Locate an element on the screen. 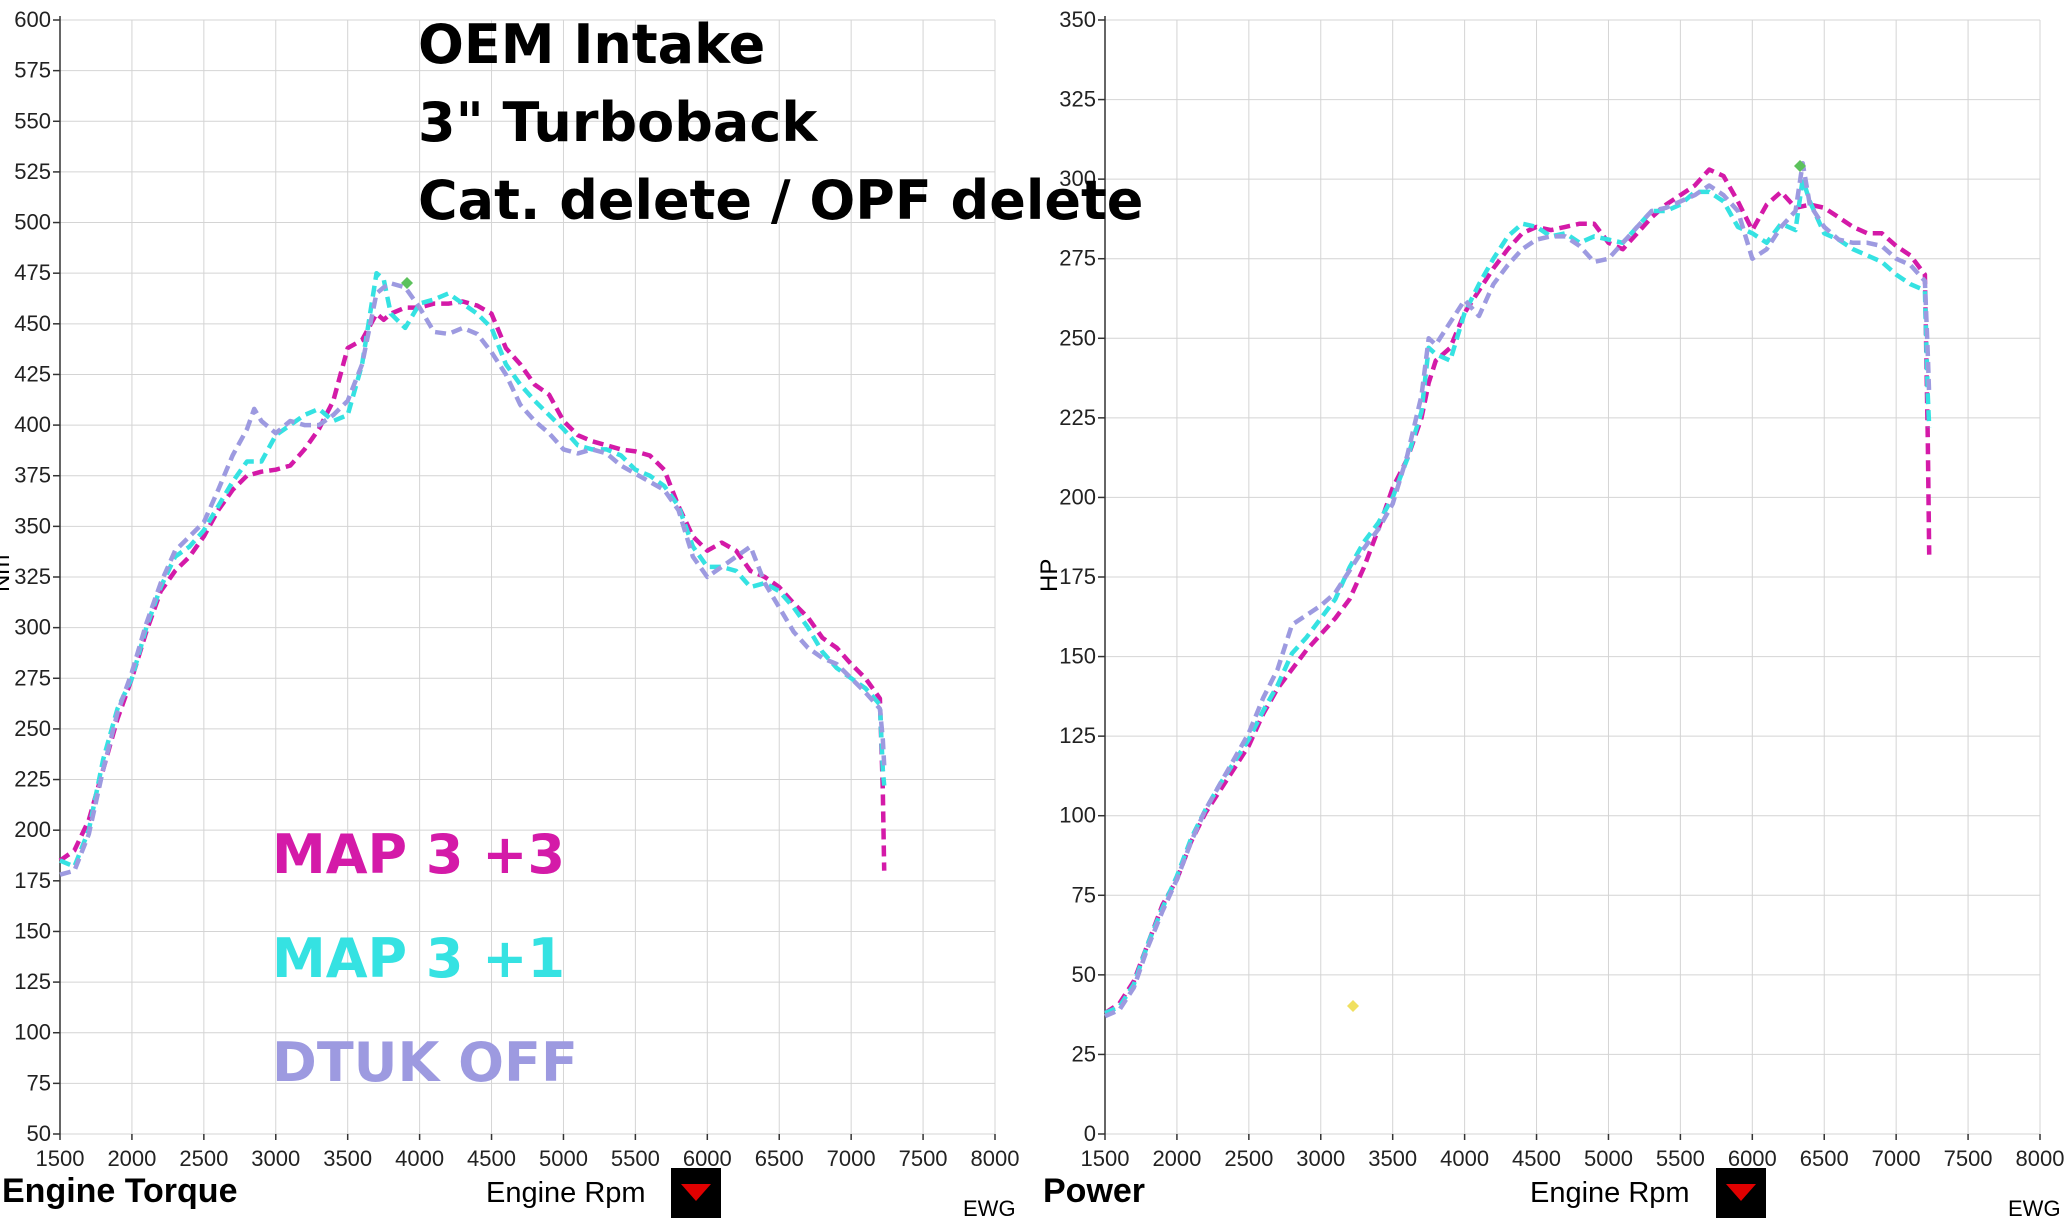 The height and width of the screenshot is (1222, 2068). torque-y-tick-label: 150 is located at coordinates (32, 930).